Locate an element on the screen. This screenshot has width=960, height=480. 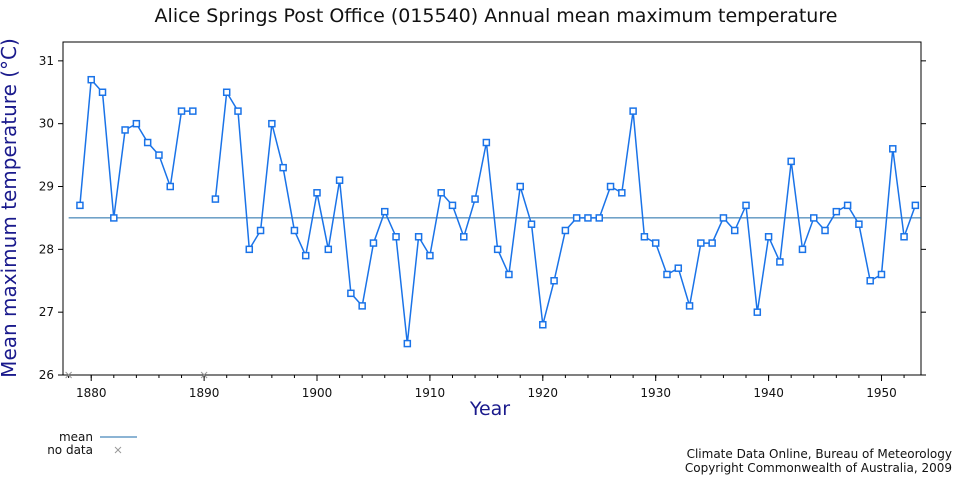
x-tick-label: 1900 is located at coordinates (317, 393).